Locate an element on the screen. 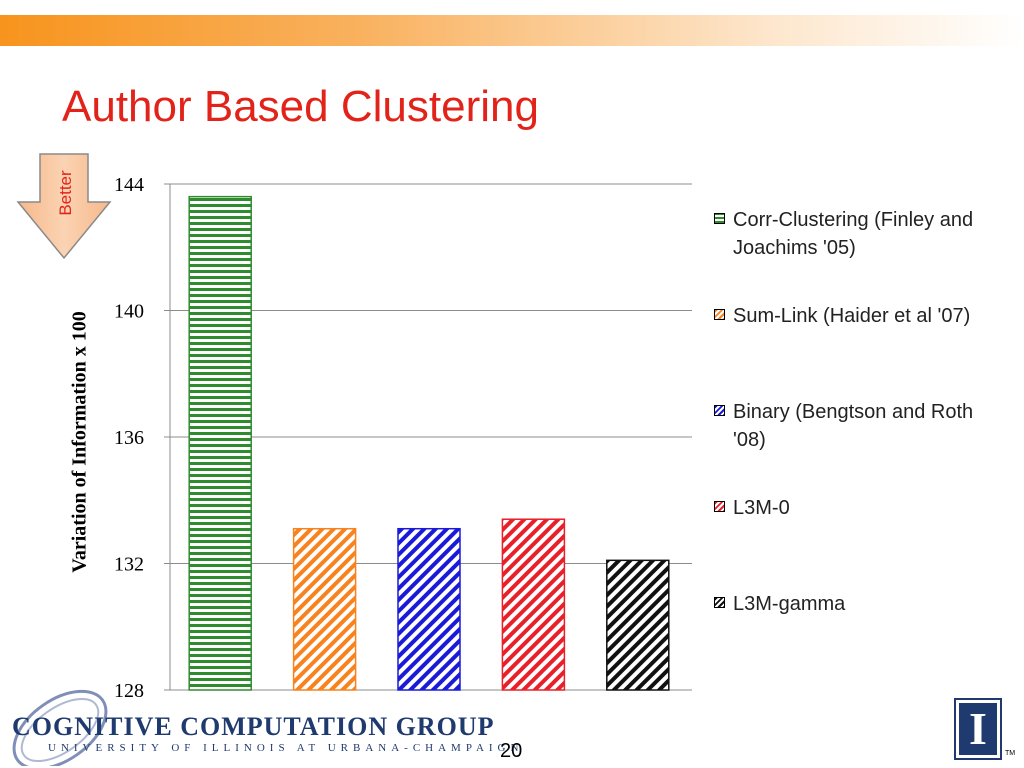 The image size is (1024, 768). cognitive-computation-group-logo is located at coordinates (60, 727).